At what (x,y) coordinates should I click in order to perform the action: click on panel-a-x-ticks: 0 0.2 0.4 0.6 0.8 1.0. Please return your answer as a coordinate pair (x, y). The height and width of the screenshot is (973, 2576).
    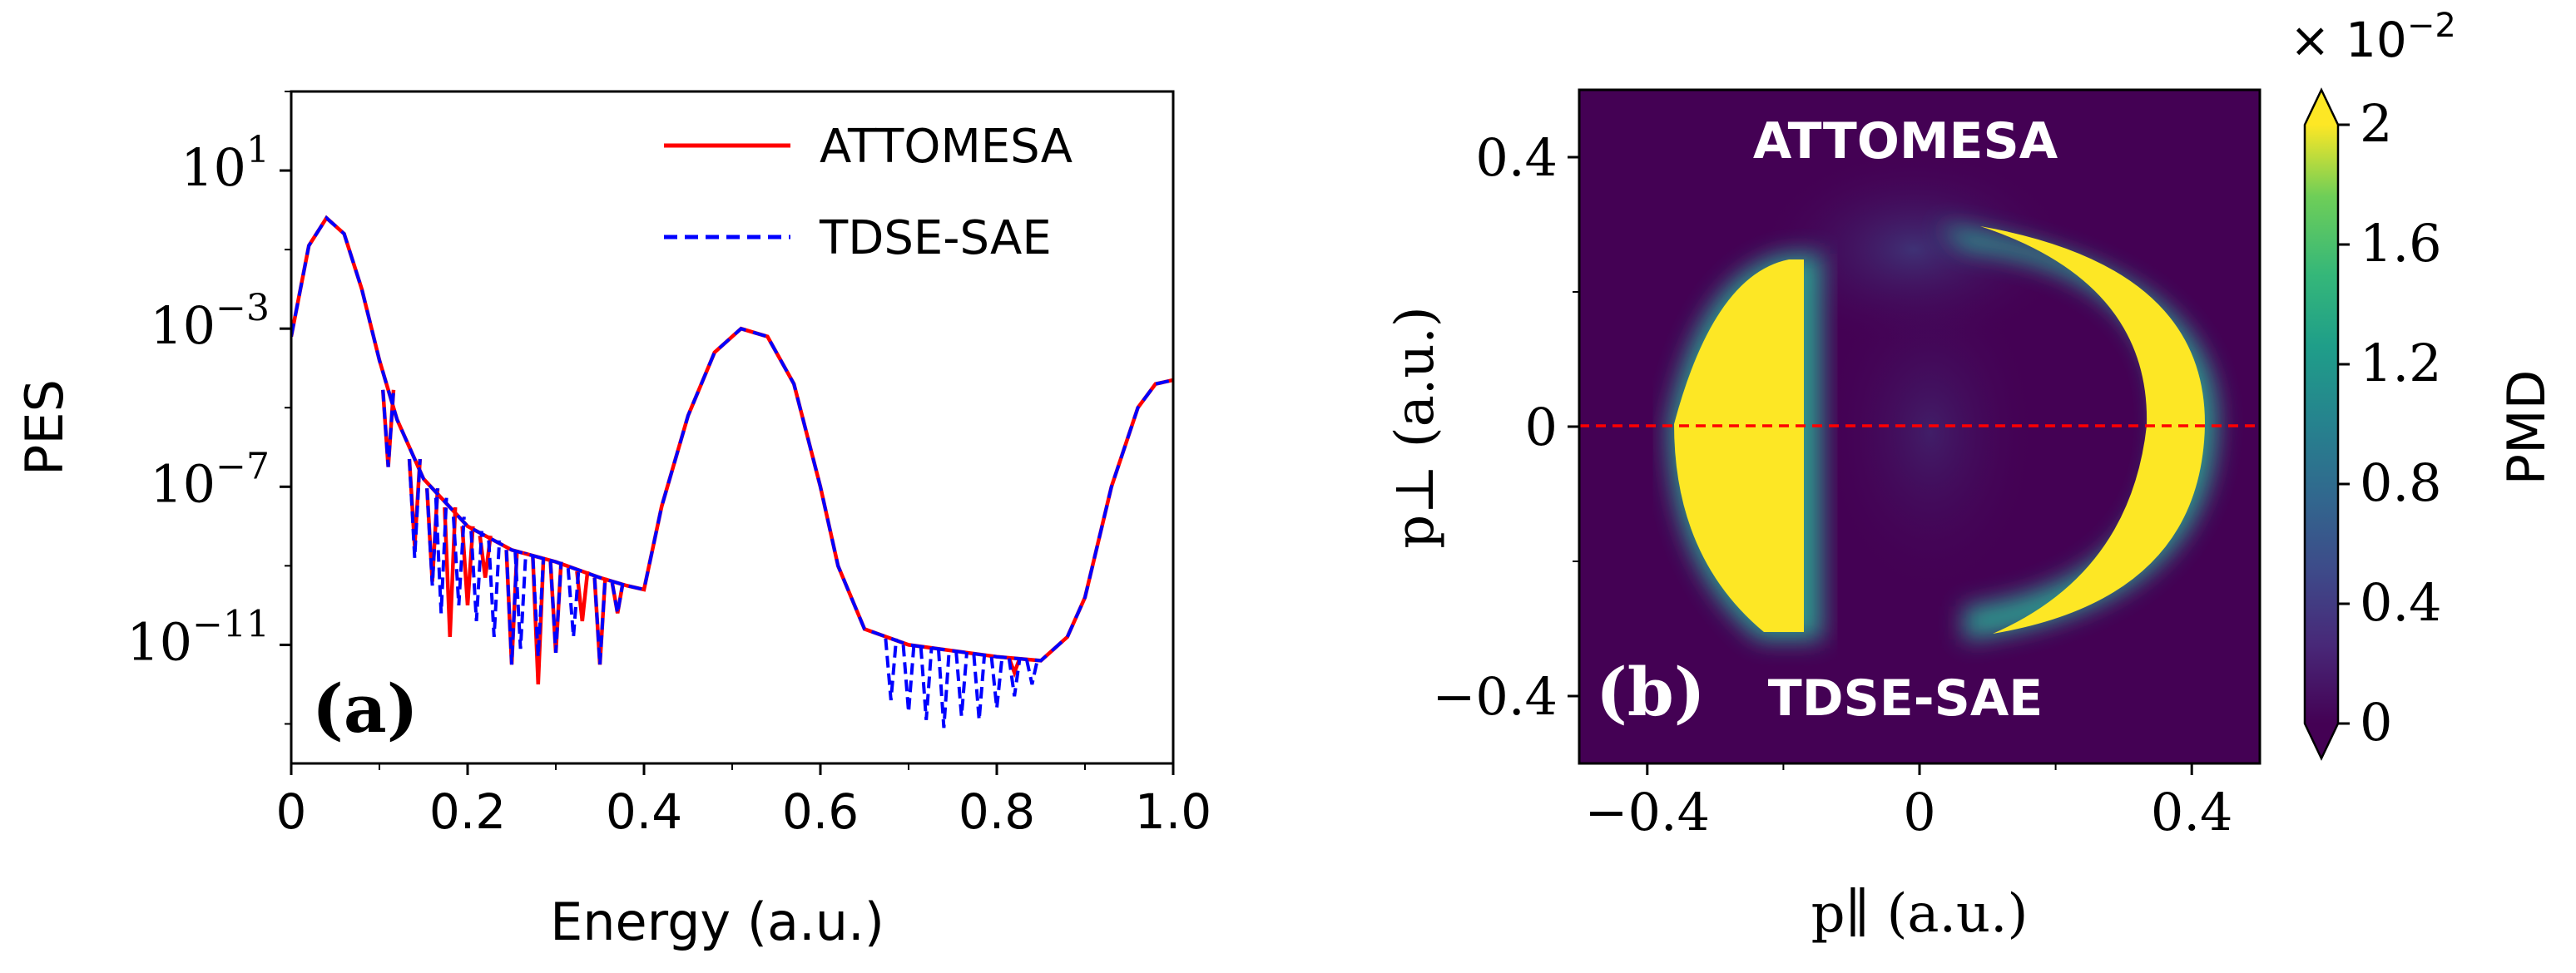
    Looking at the image, I should click on (743, 801).